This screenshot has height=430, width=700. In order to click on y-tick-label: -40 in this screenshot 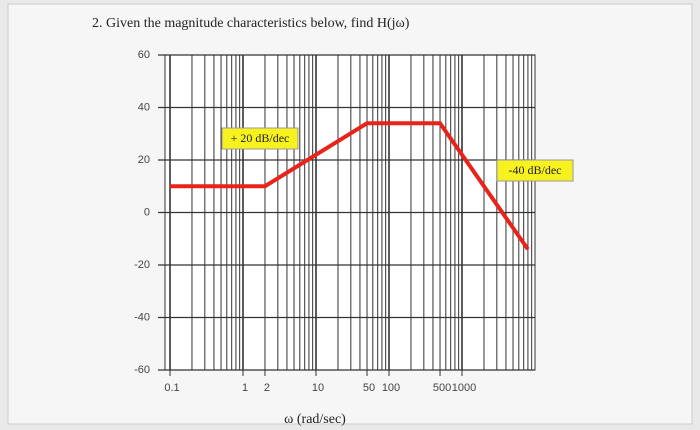, I will do `click(142, 317)`.